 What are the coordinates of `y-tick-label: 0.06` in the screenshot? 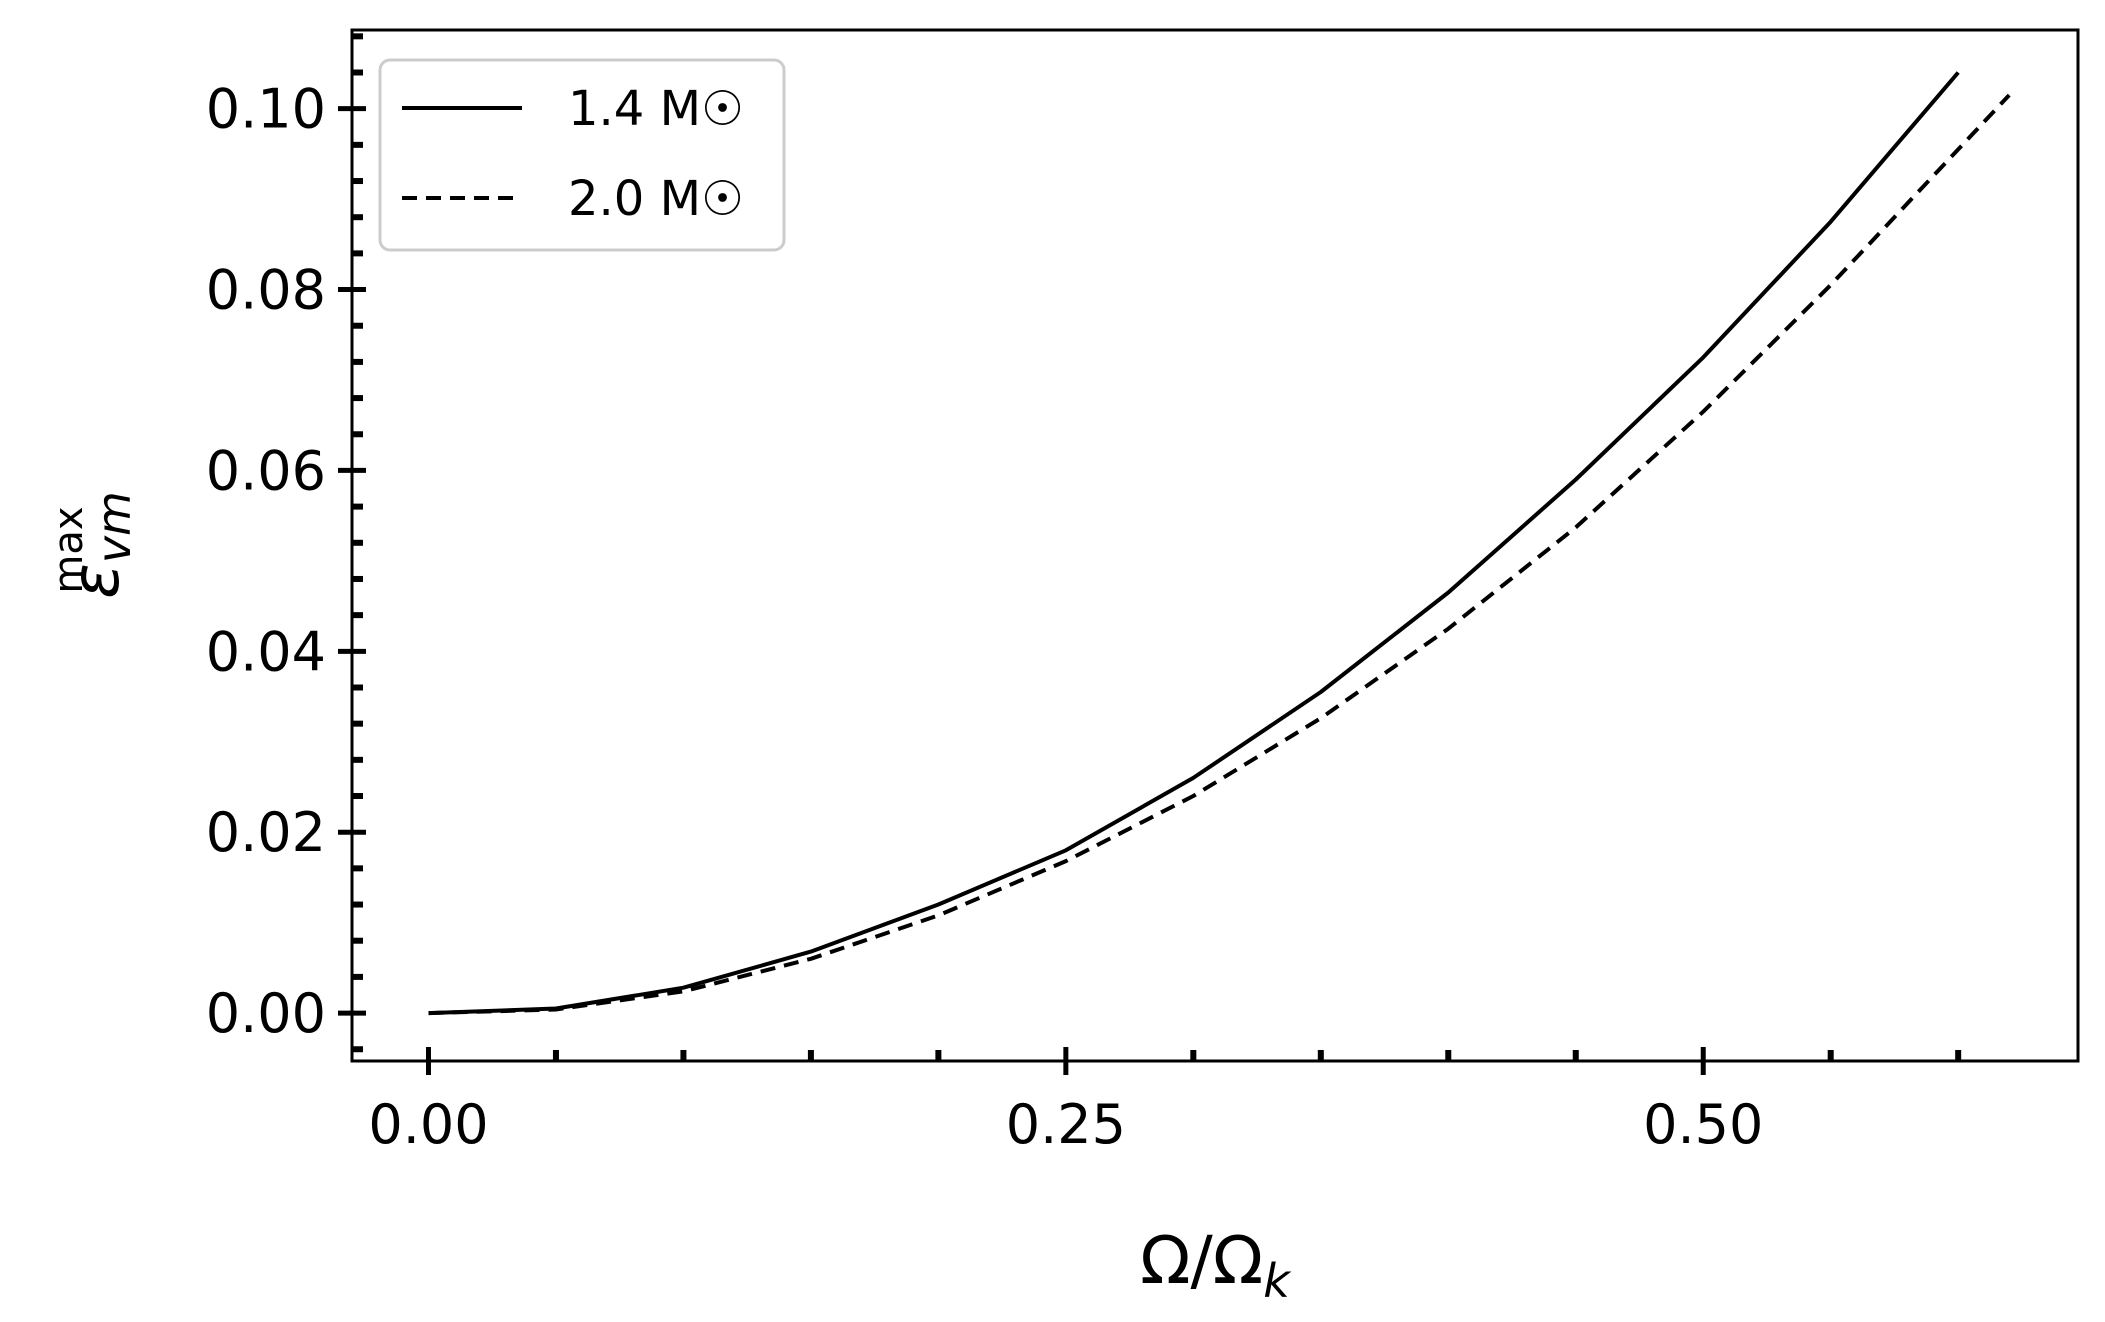 It's located at (266, 470).